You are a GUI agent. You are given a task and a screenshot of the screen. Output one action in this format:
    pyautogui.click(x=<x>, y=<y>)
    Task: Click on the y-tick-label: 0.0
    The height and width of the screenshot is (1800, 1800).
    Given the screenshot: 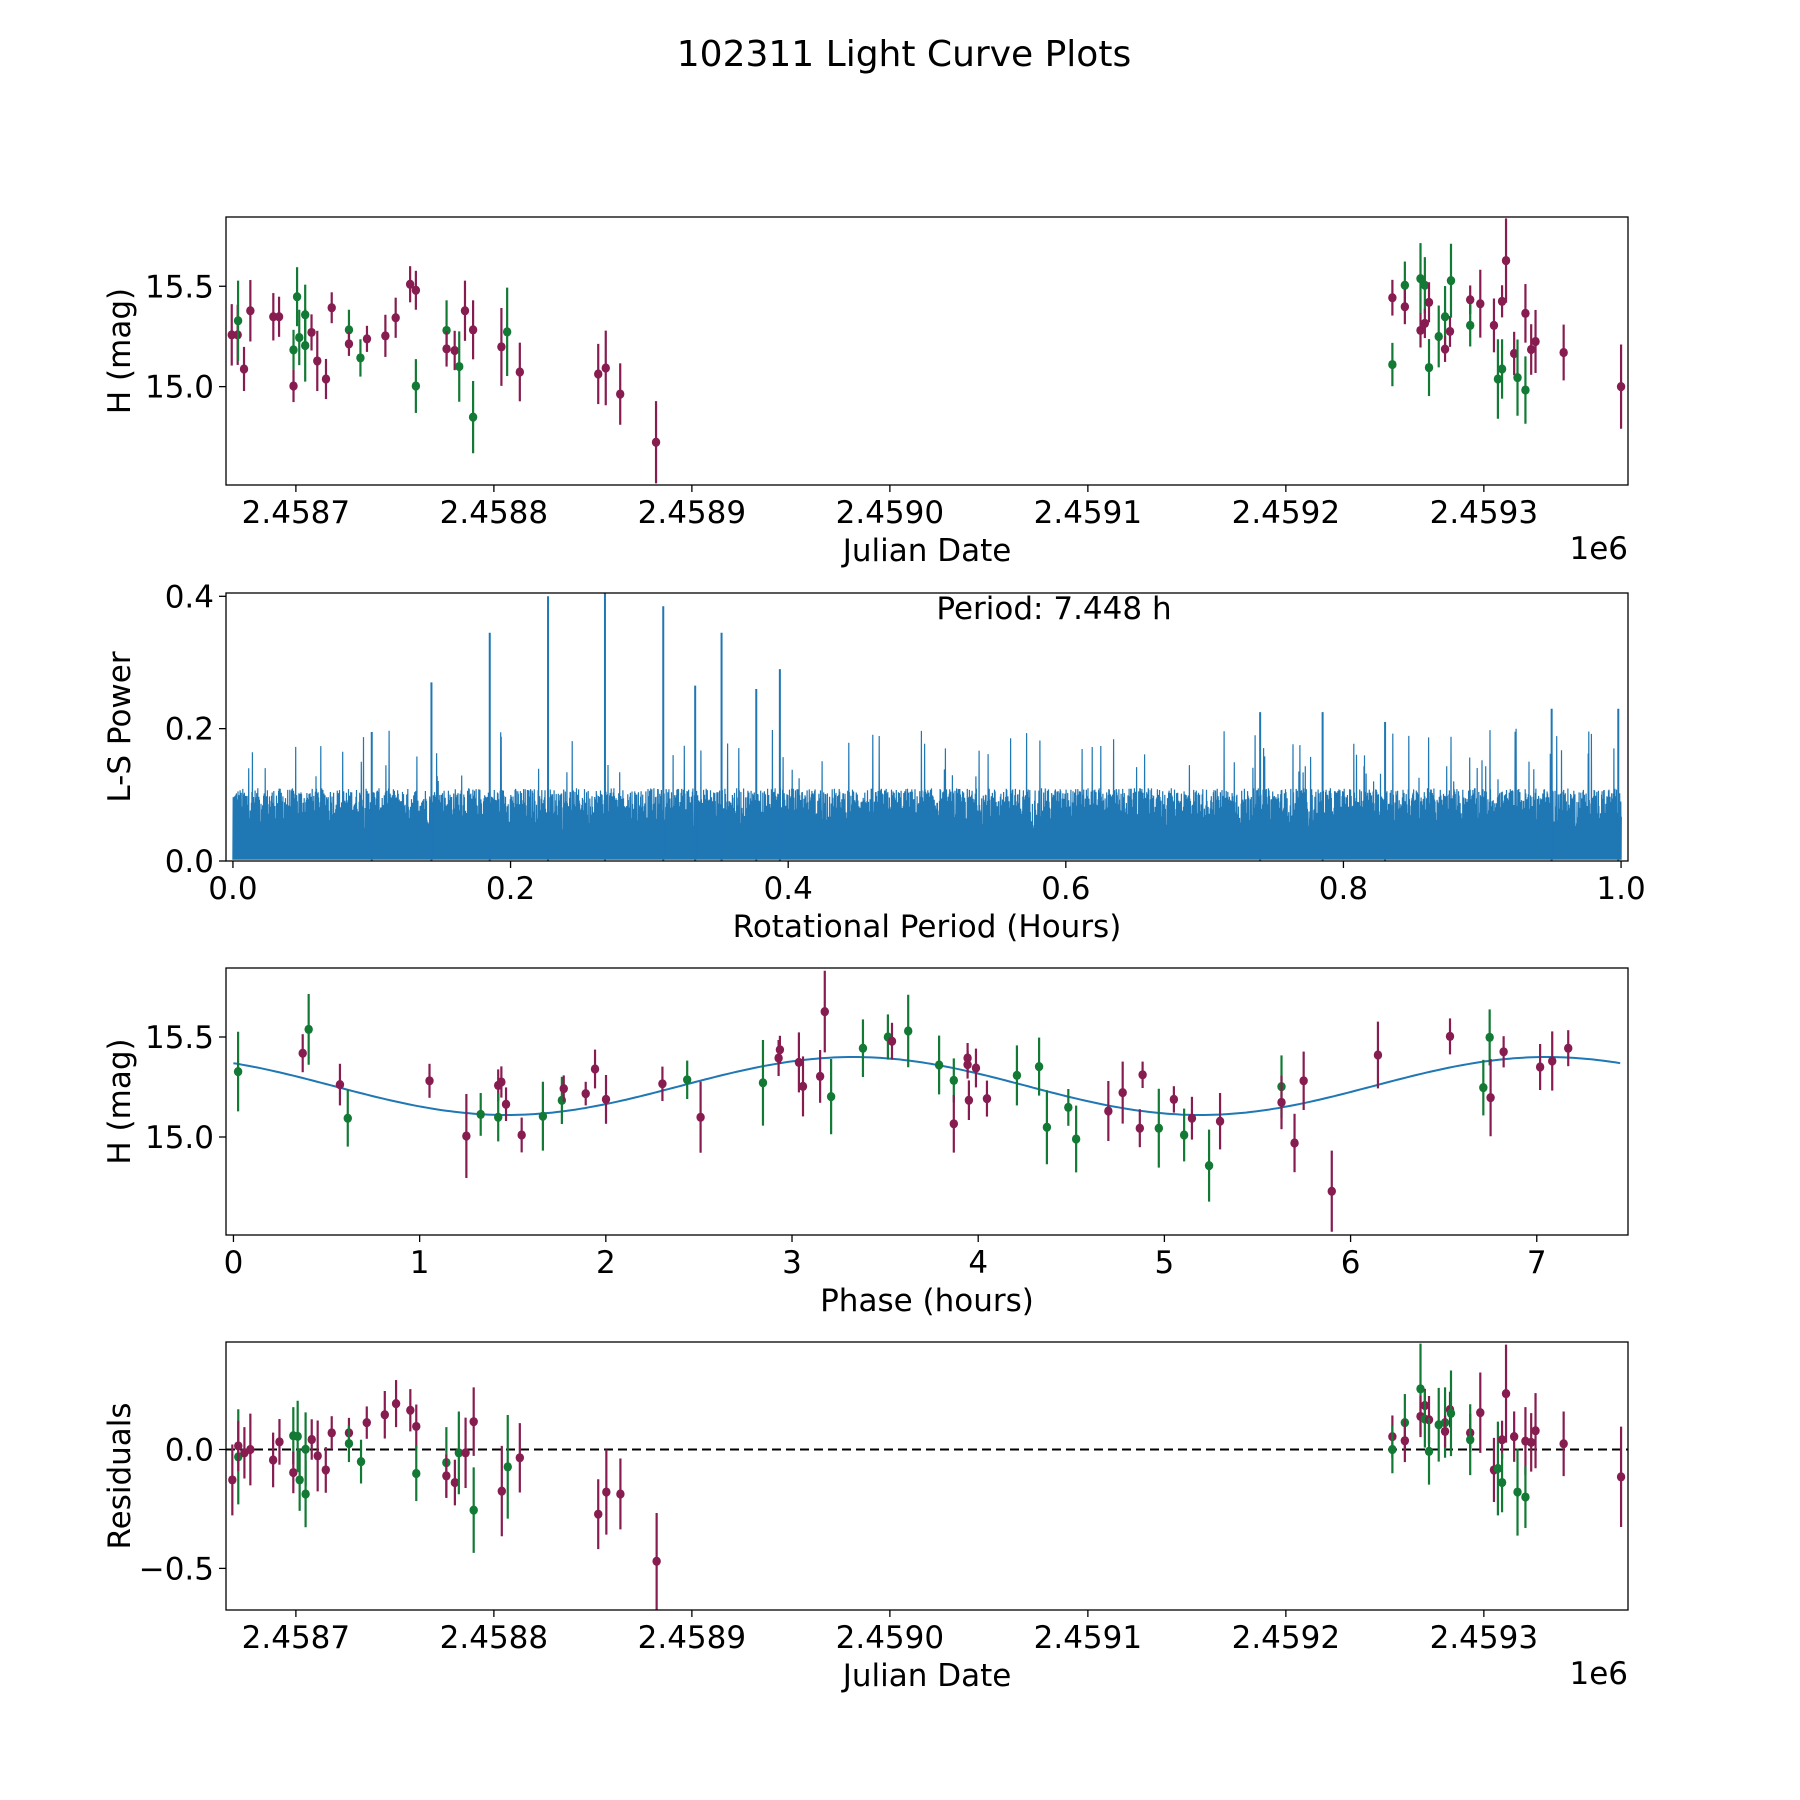 What is the action you would take?
    pyautogui.click(x=189, y=862)
    